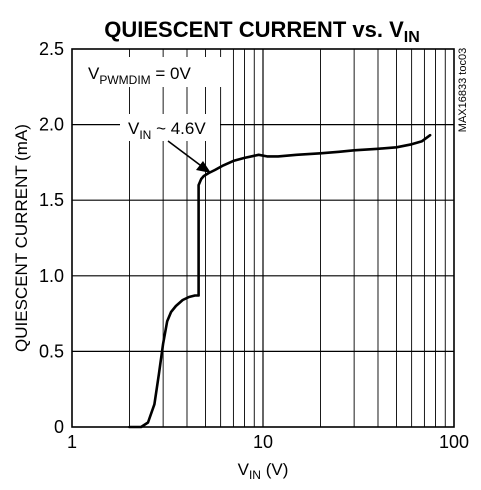 This screenshot has width=481, height=490. What do you see at coordinates (186, 154) in the screenshot?
I see `annotation-arrow-line` at bounding box center [186, 154].